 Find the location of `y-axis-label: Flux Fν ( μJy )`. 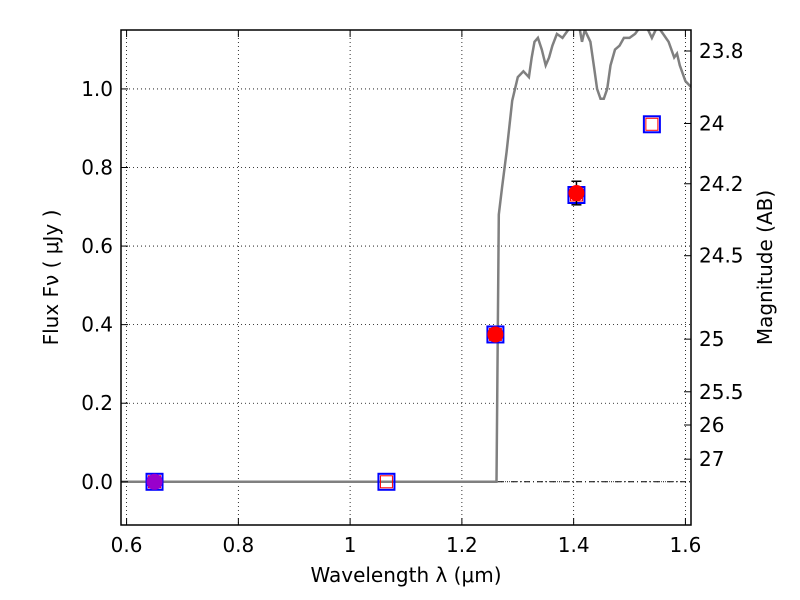

y-axis-label: Flux Fν ( μJy ) is located at coordinates (51, 278).